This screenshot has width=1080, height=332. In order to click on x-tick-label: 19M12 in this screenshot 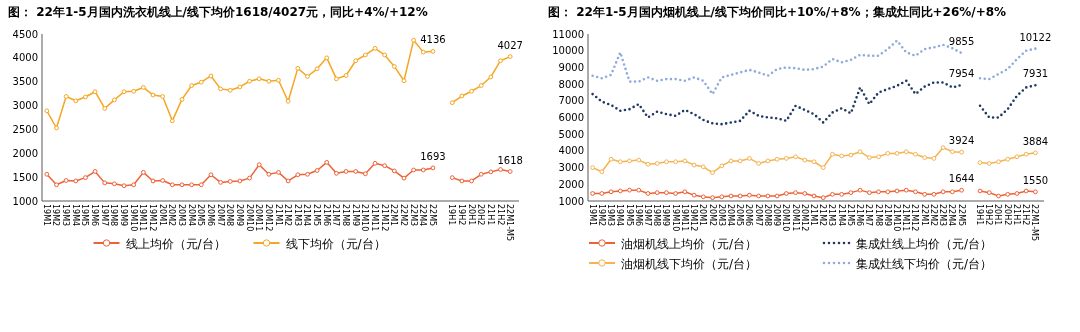, I will do `click(153, 218)`.